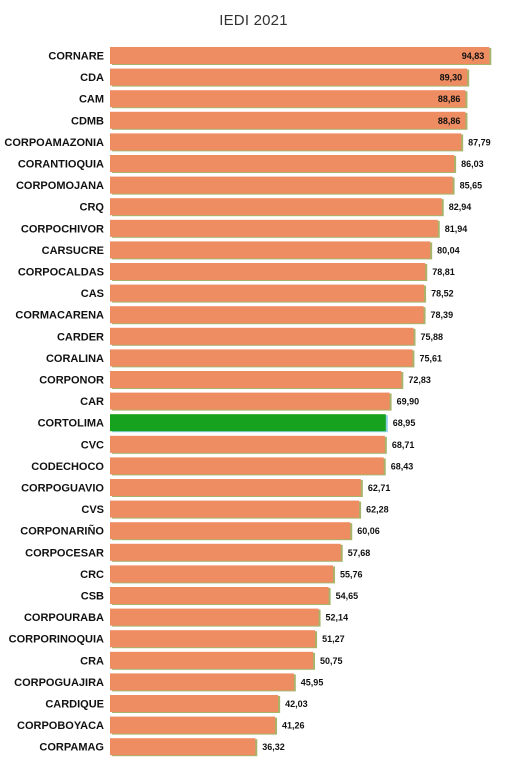  Describe the element at coordinates (451, 78) in the screenshot. I see `value-label: 89,30` at that location.